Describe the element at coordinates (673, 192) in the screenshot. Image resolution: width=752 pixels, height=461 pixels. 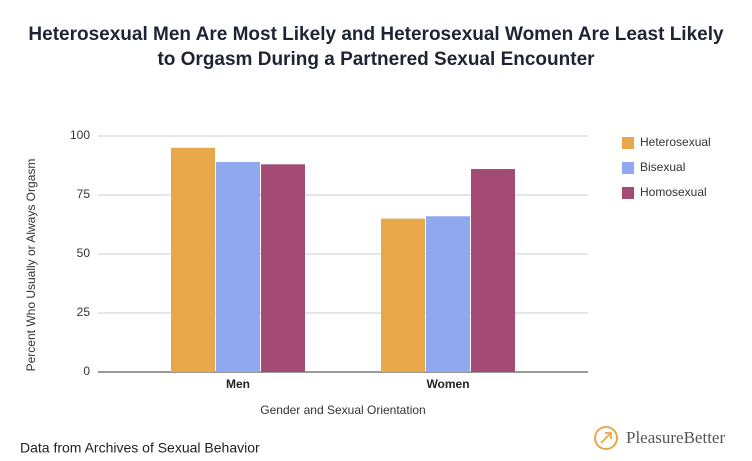
I see `legend-label: Homosexual` at that location.